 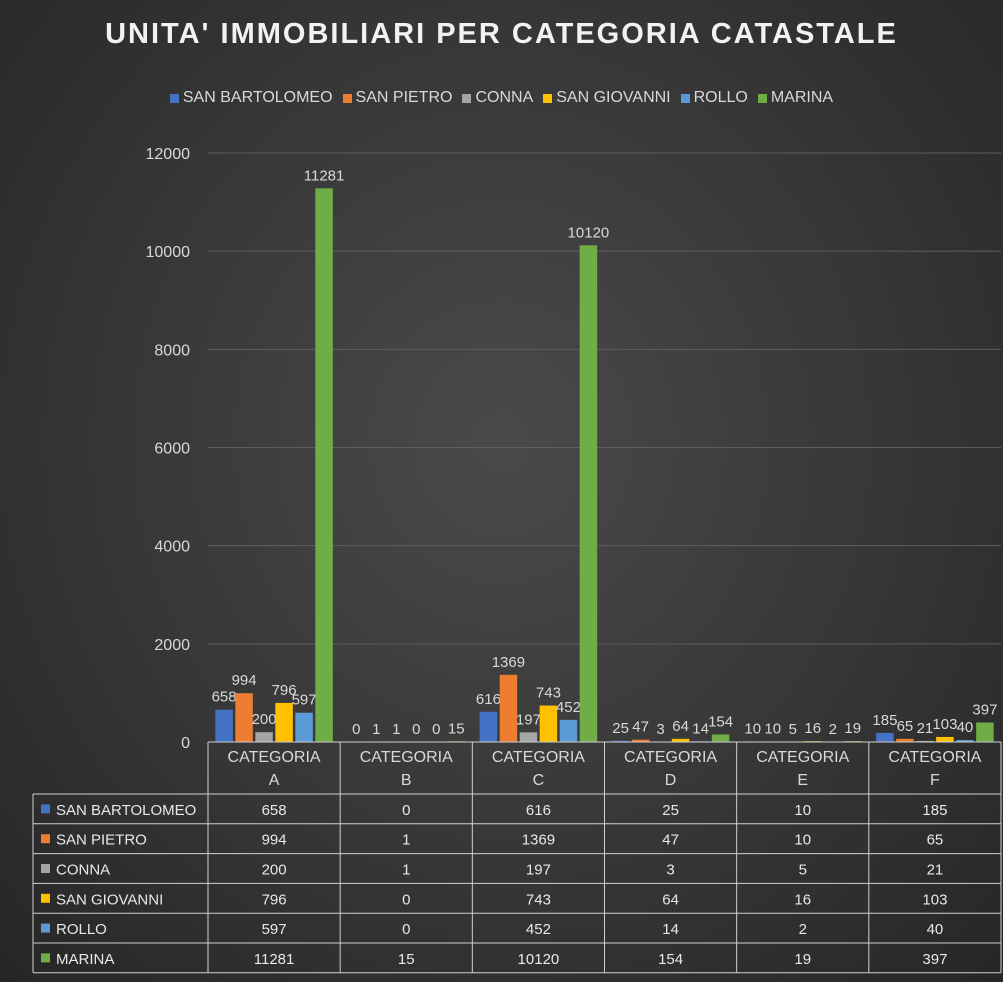 I want to click on legend-item: CONNA, so click(x=497, y=98).